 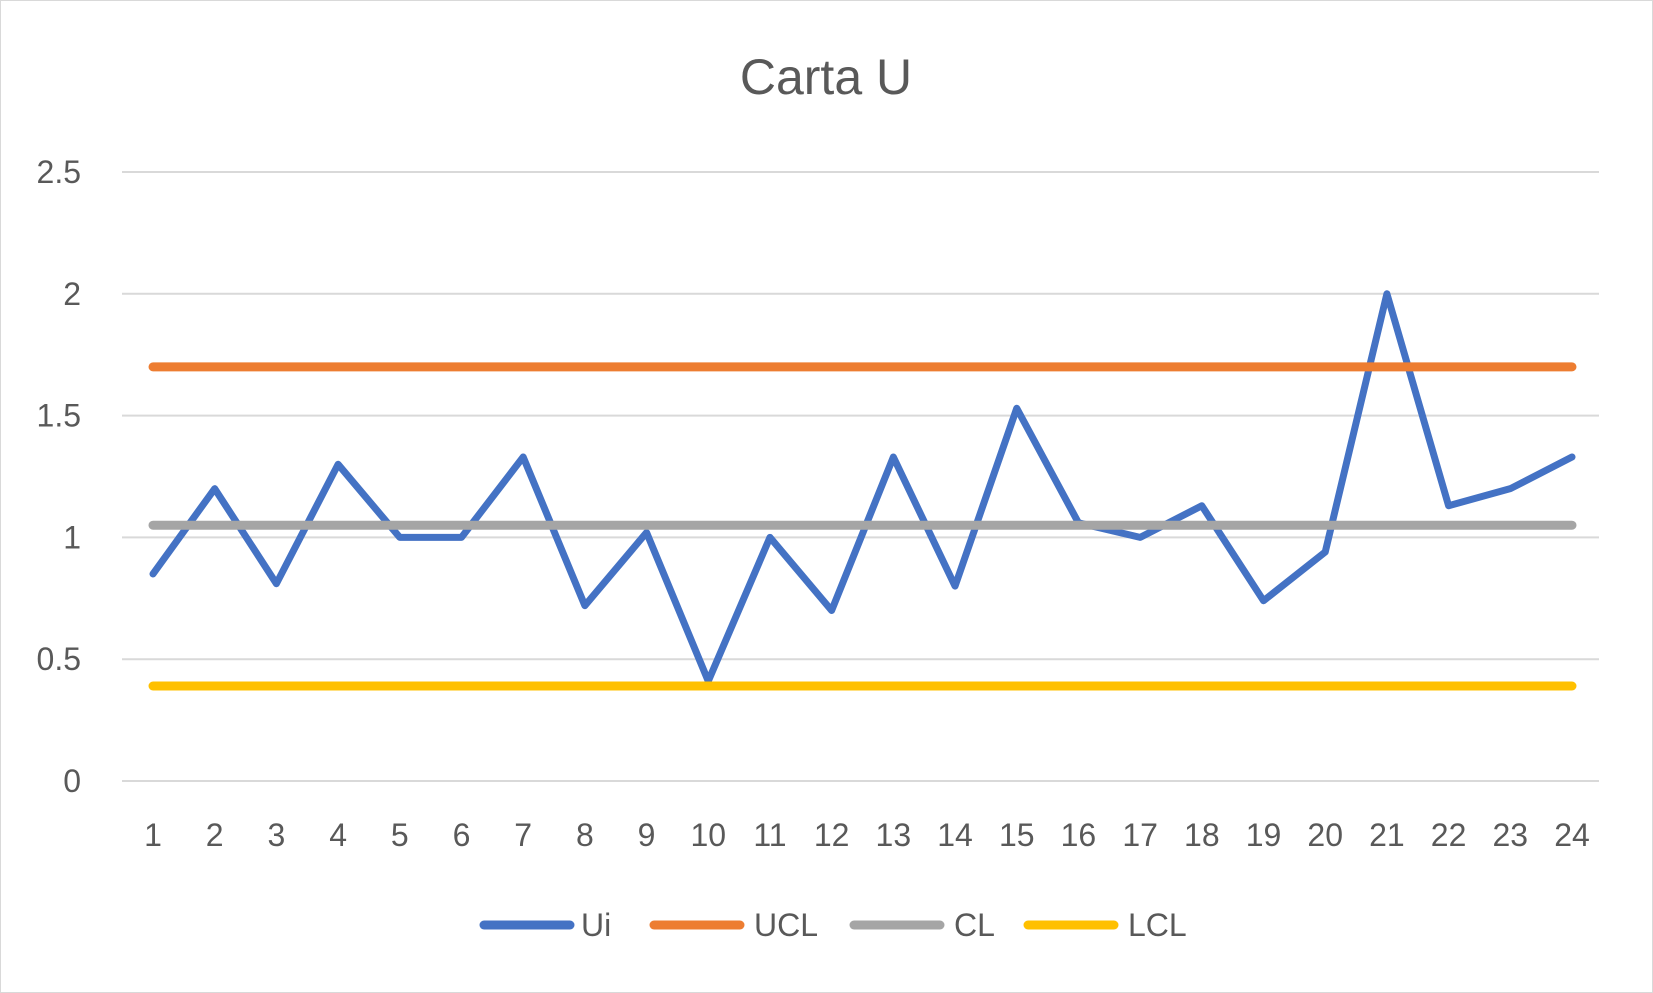 What do you see at coordinates (833, 925) in the screenshot?
I see `legend: Ui UCL CL LCL` at bounding box center [833, 925].